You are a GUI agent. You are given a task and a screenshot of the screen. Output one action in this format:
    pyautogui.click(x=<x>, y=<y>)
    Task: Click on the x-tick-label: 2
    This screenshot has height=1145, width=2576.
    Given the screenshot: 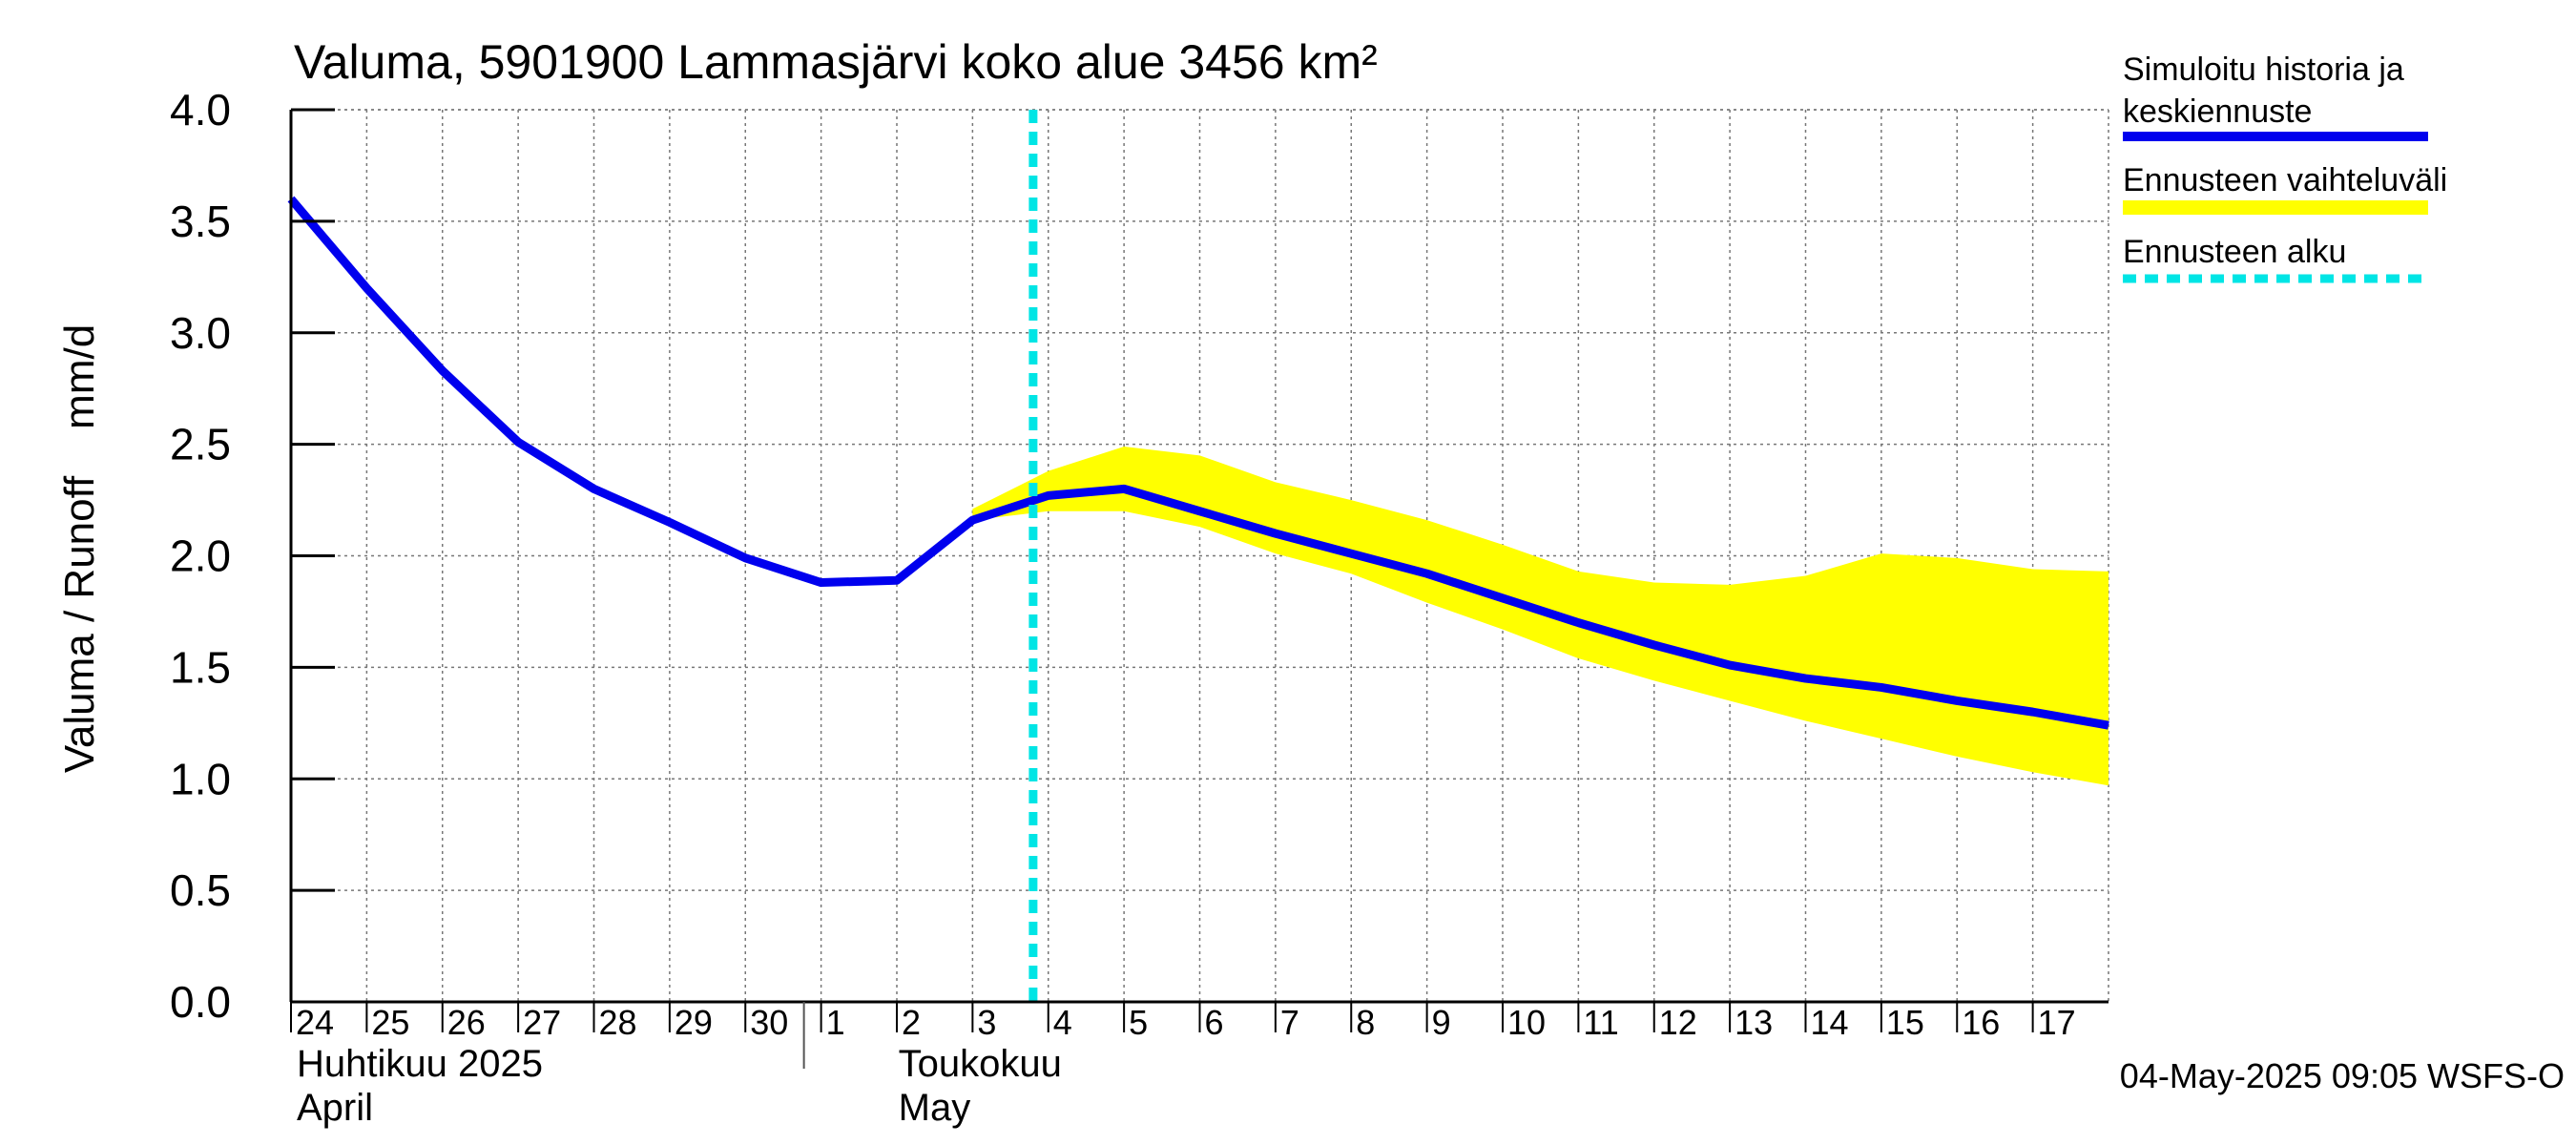 What is the action you would take?
    pyautogui.click(x=911, y=1022)
    